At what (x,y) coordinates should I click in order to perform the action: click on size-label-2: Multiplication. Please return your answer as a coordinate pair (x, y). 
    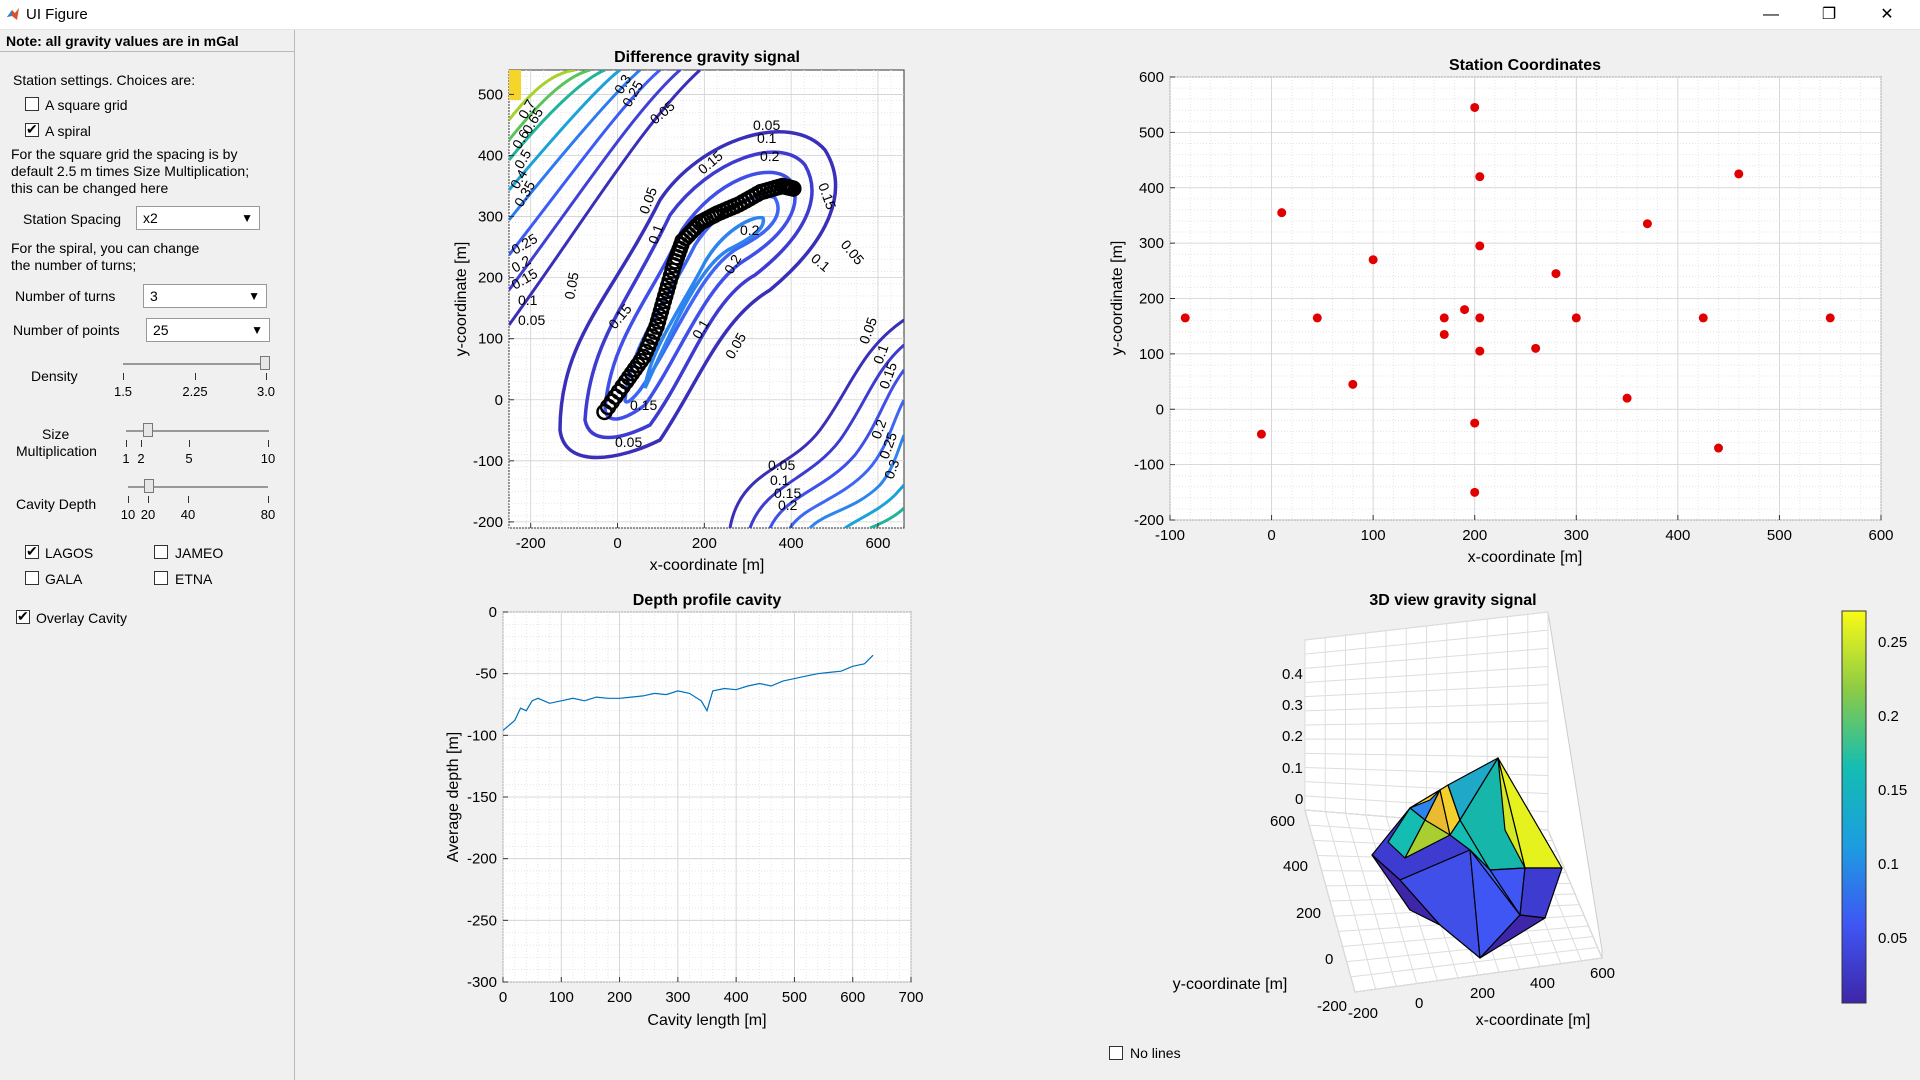
    Looking at the image, I should click on (56, 451).